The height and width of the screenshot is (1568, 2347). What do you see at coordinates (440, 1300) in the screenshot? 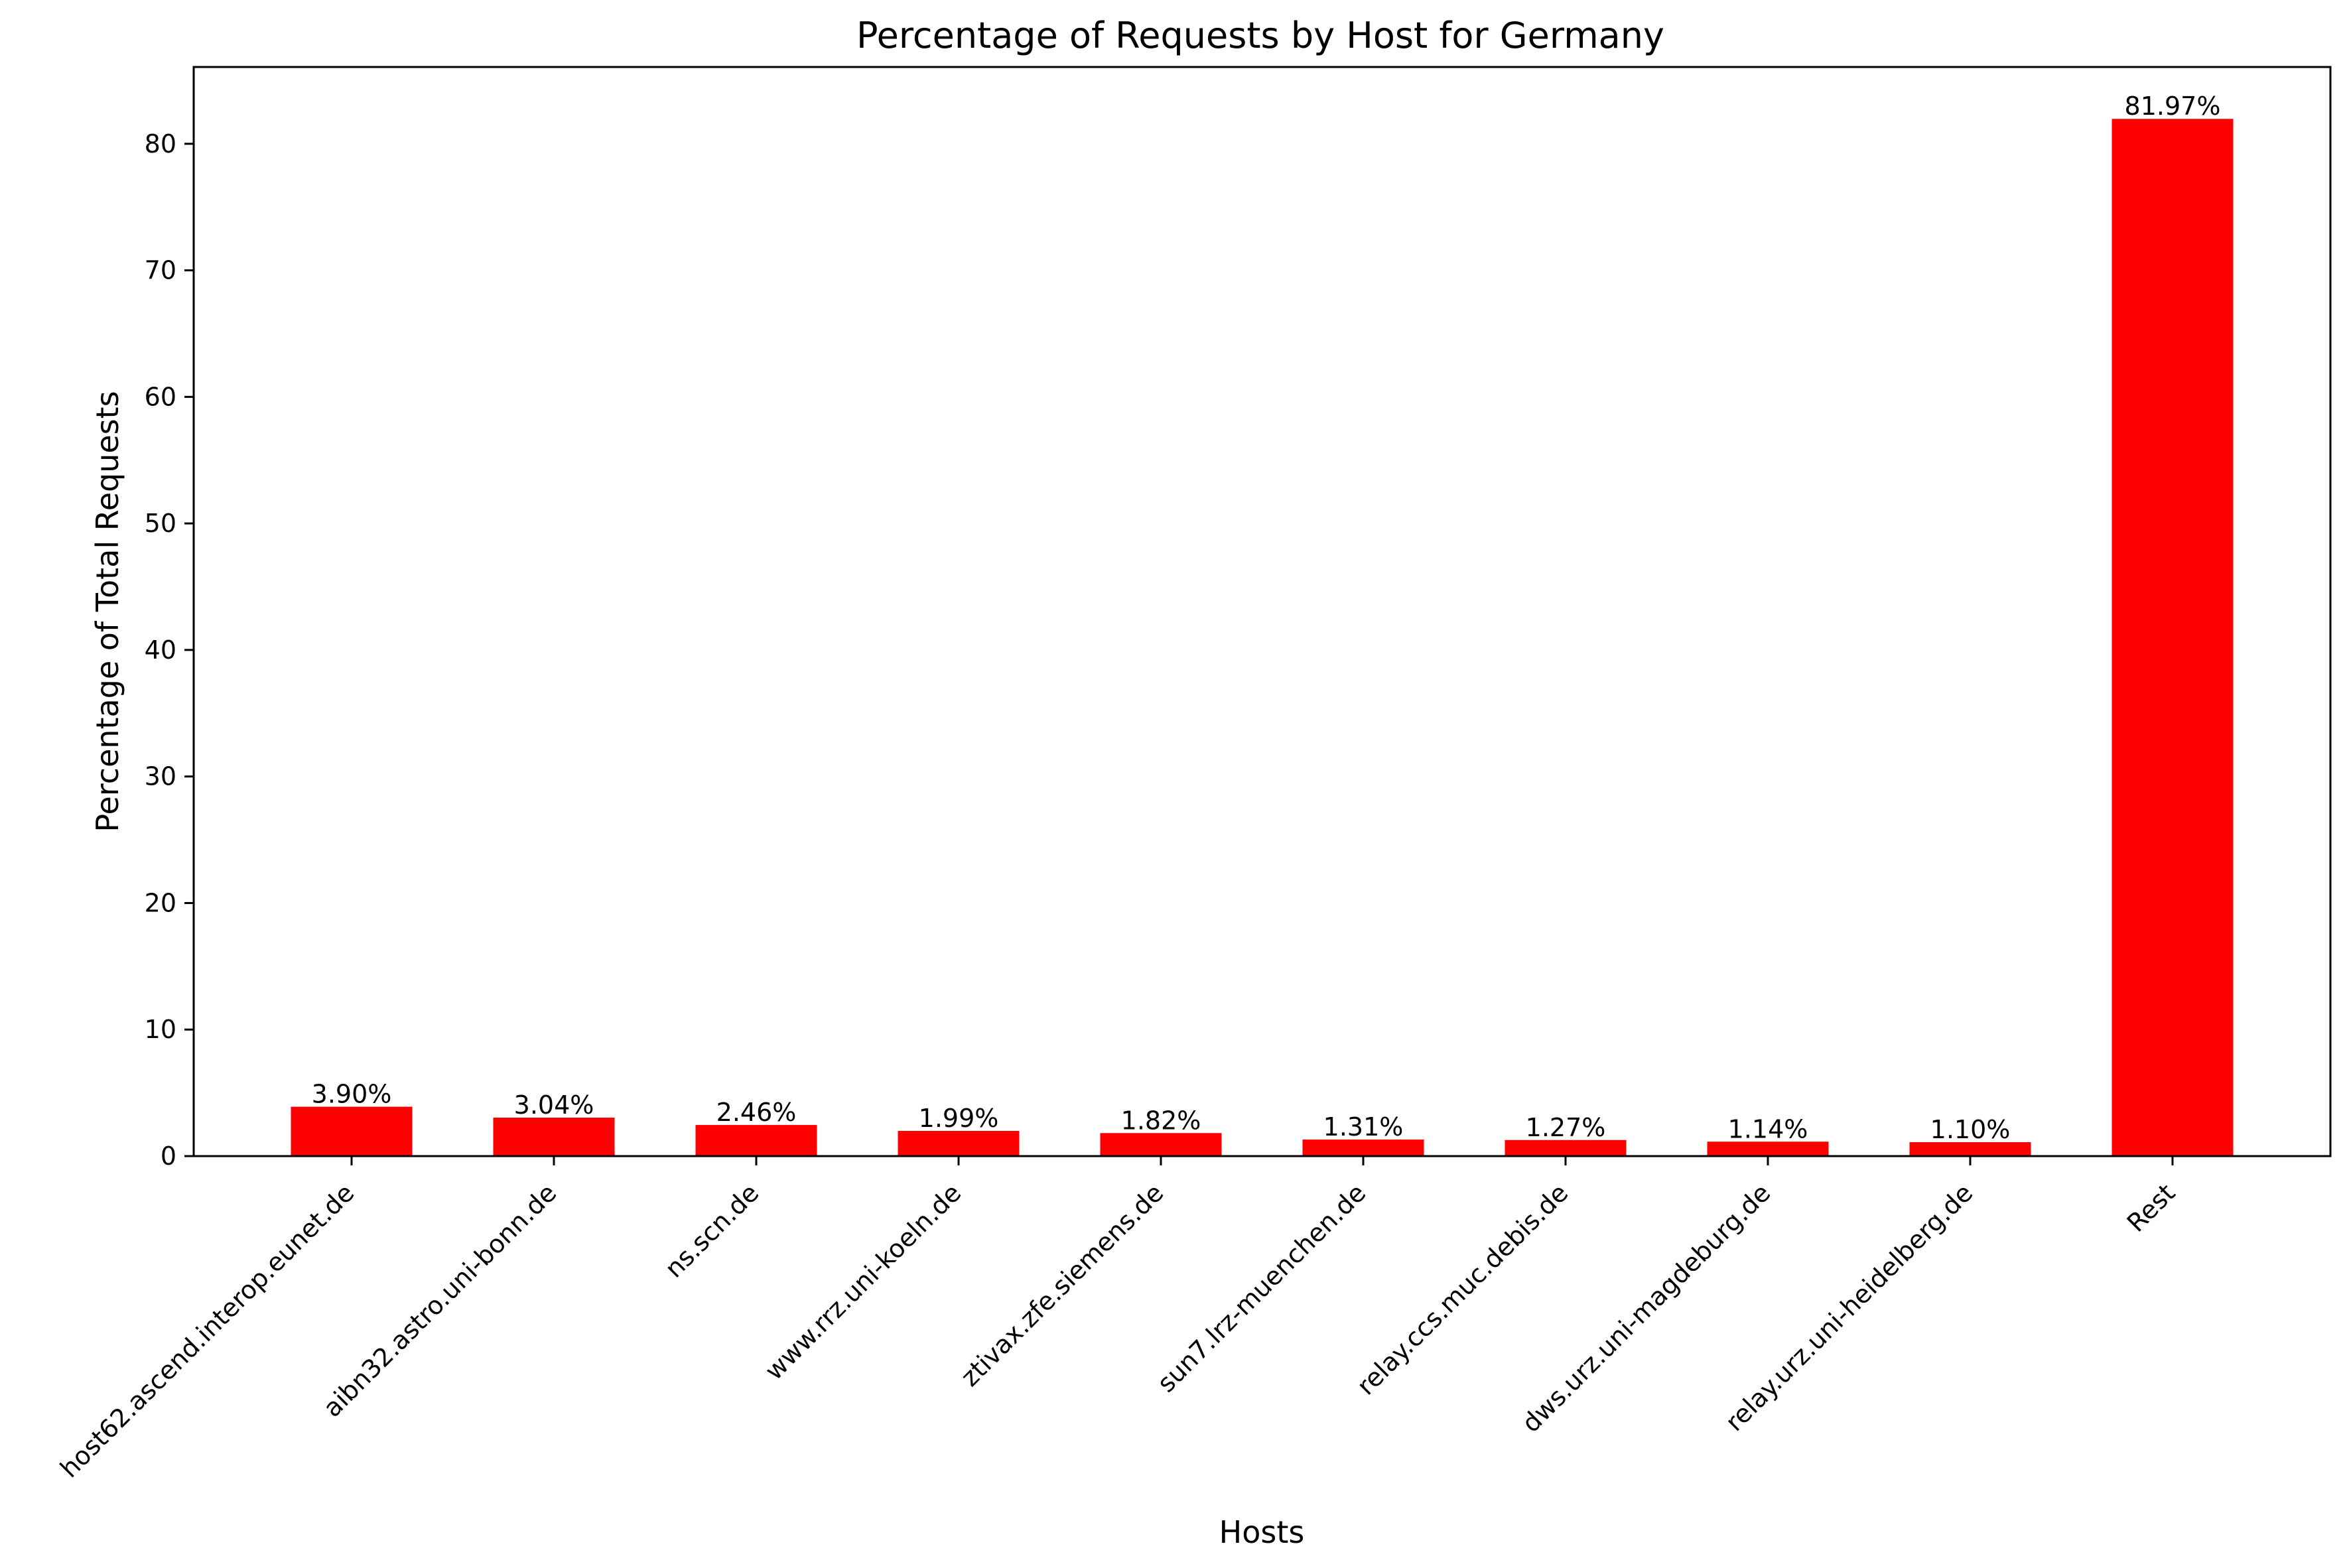
I see `x-tick-label: aibn32.astro.uni-bonn.de` at bounding box center [440, 1300].